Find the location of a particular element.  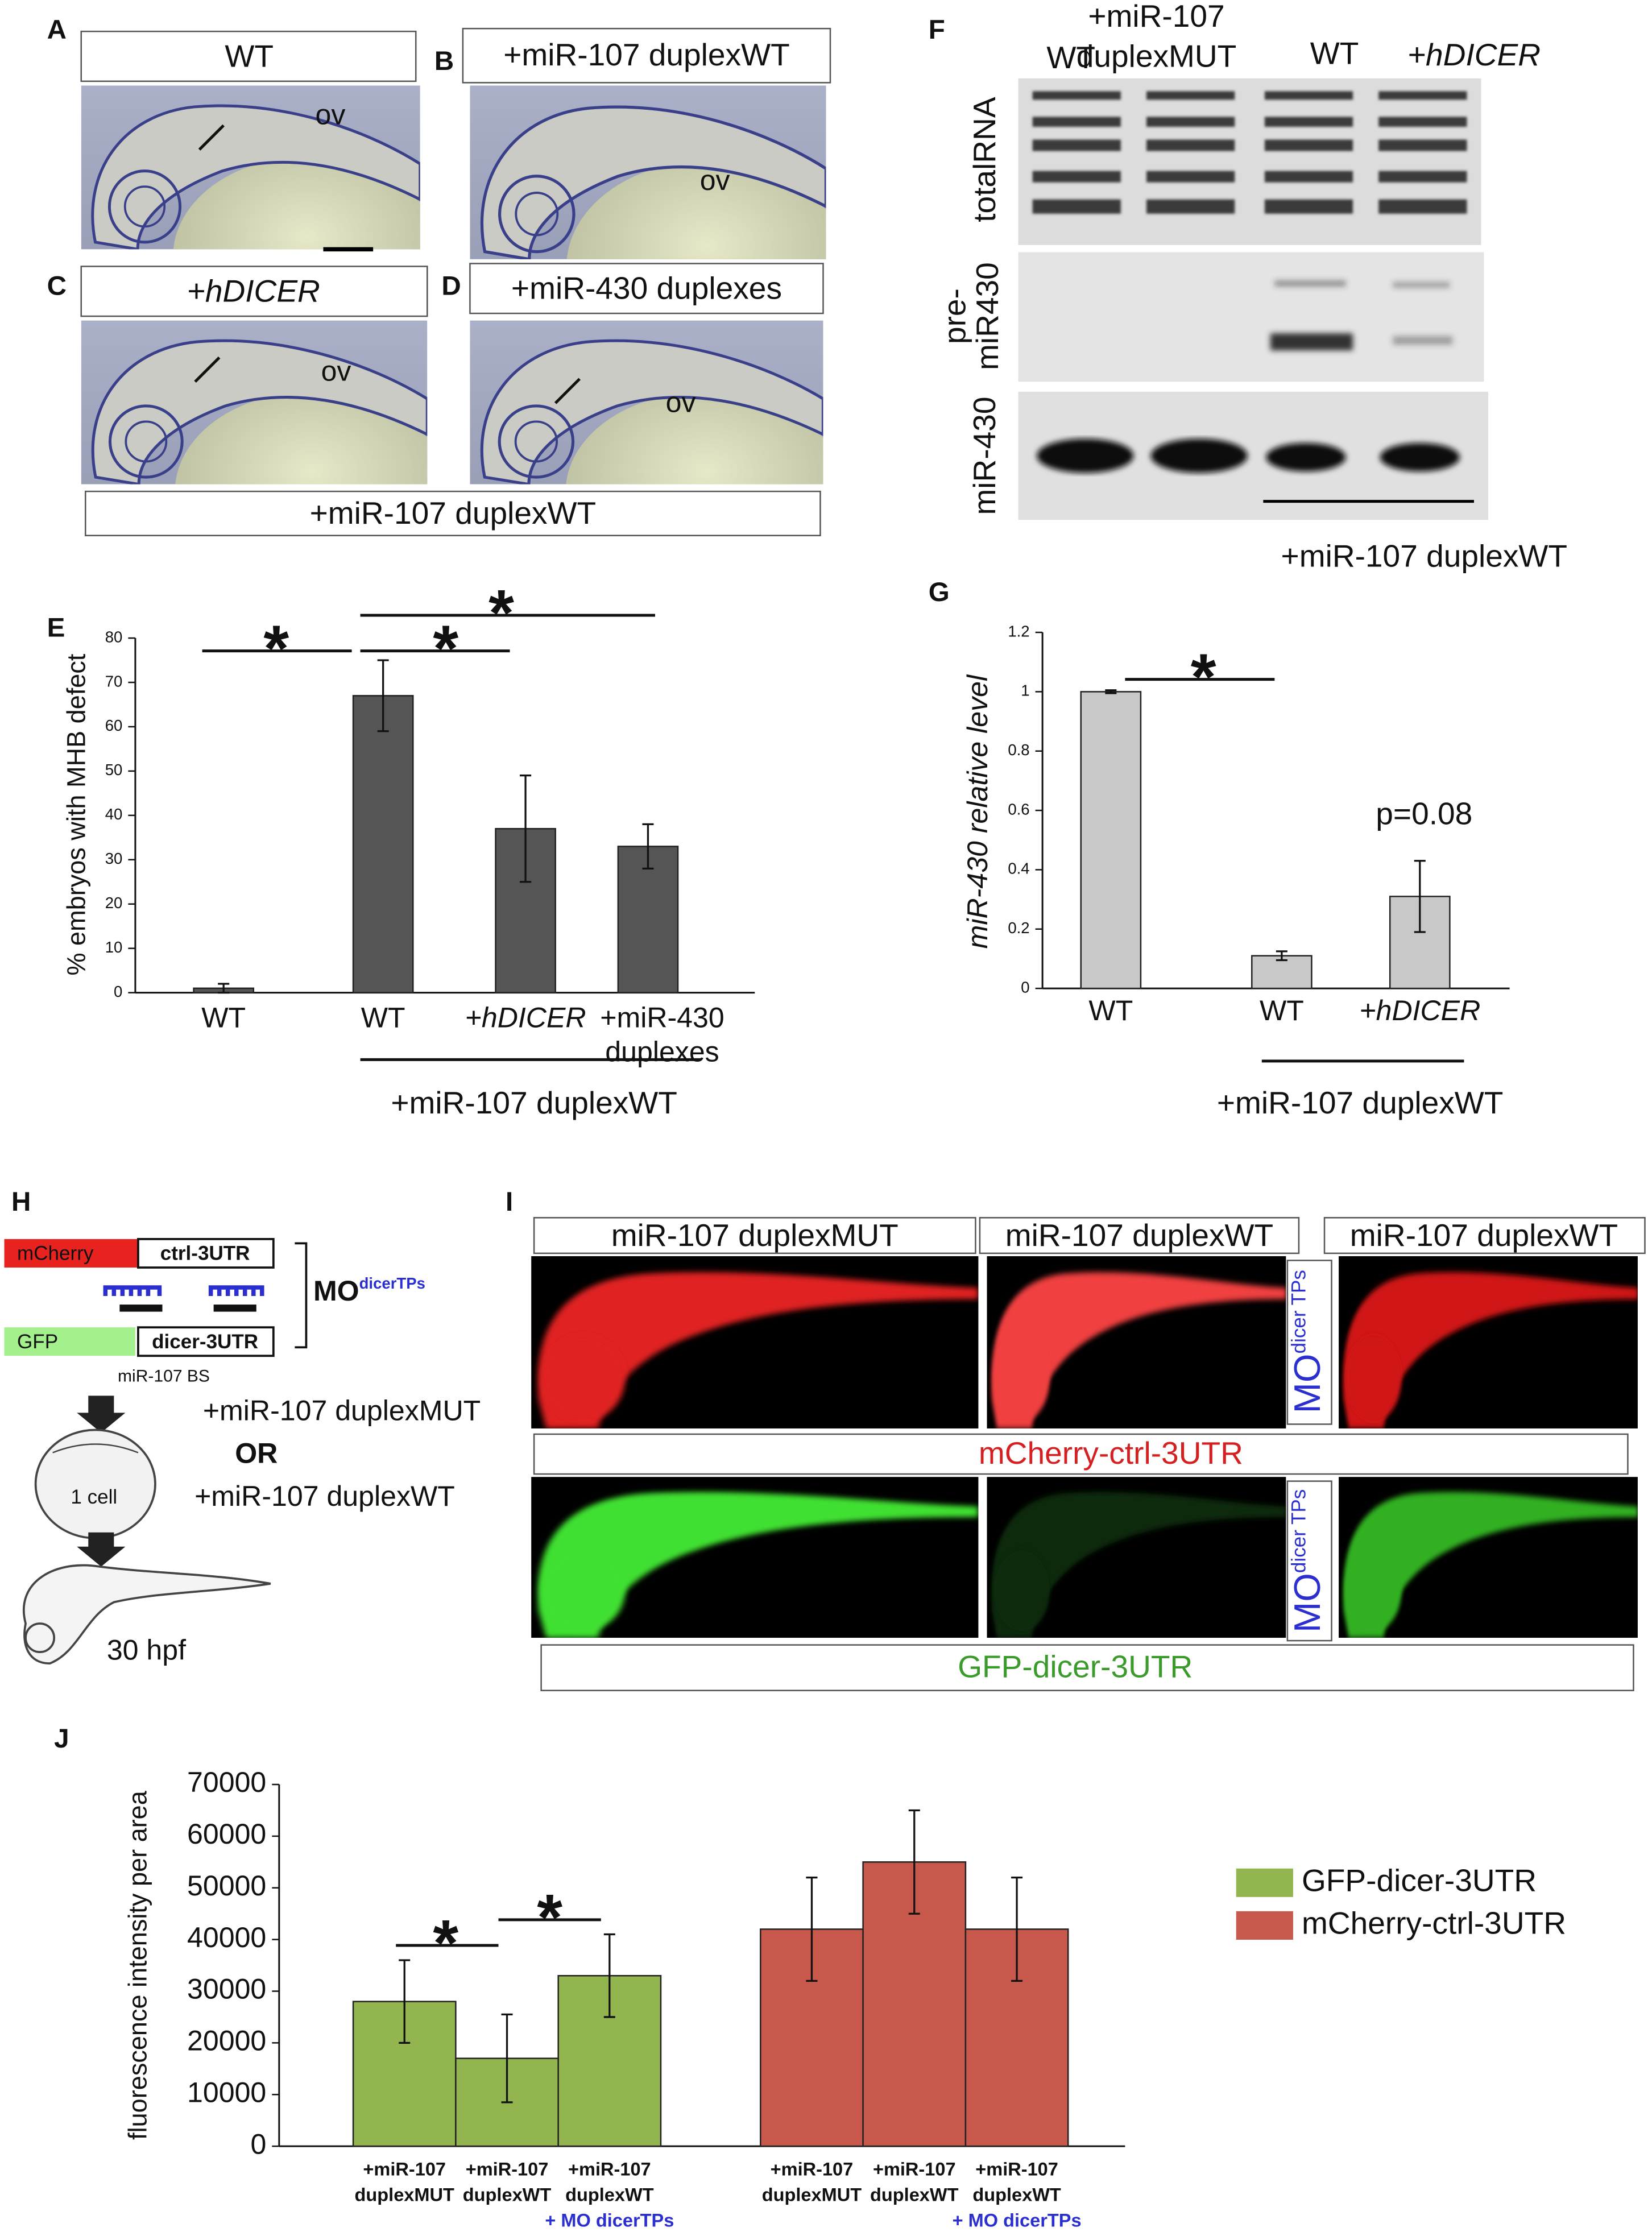

y-tick-label: 20000 is located at coordinates (226, 2041).